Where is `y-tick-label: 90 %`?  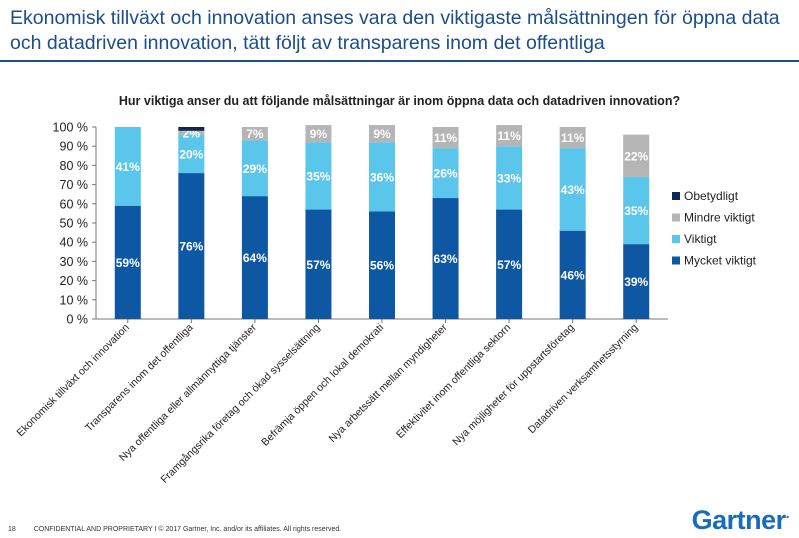 y-tick-label: 90 % is located at coordinates (74, 147).